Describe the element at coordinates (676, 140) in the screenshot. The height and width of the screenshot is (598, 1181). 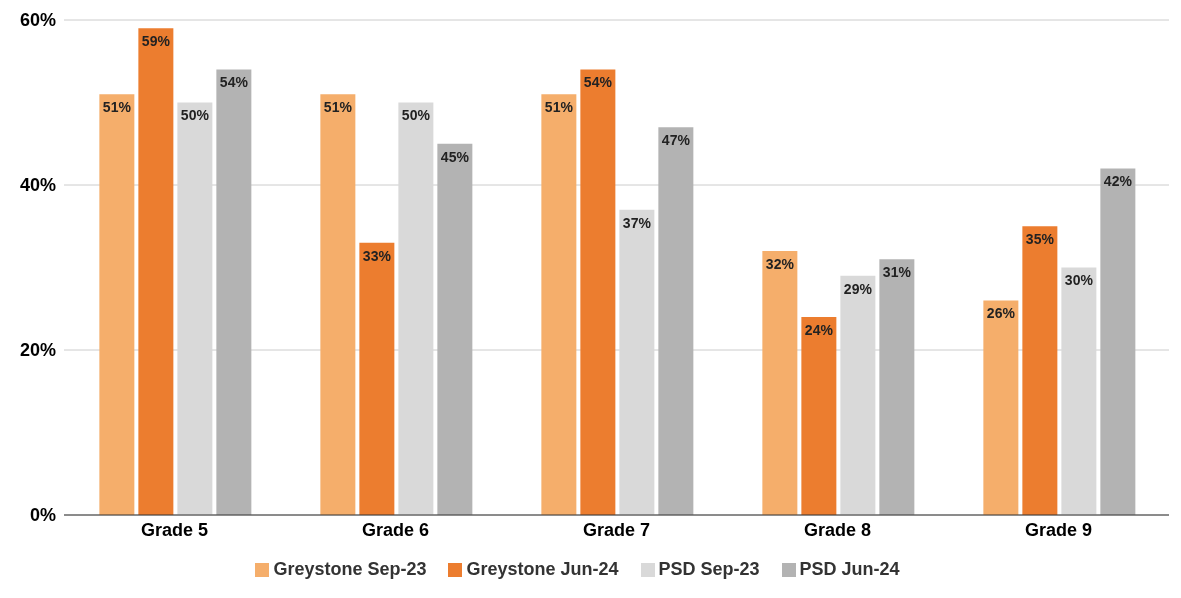
I see `data-label: 47%` at that location.